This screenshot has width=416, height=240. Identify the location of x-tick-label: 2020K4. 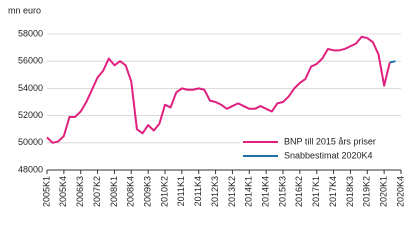
(400, 191).